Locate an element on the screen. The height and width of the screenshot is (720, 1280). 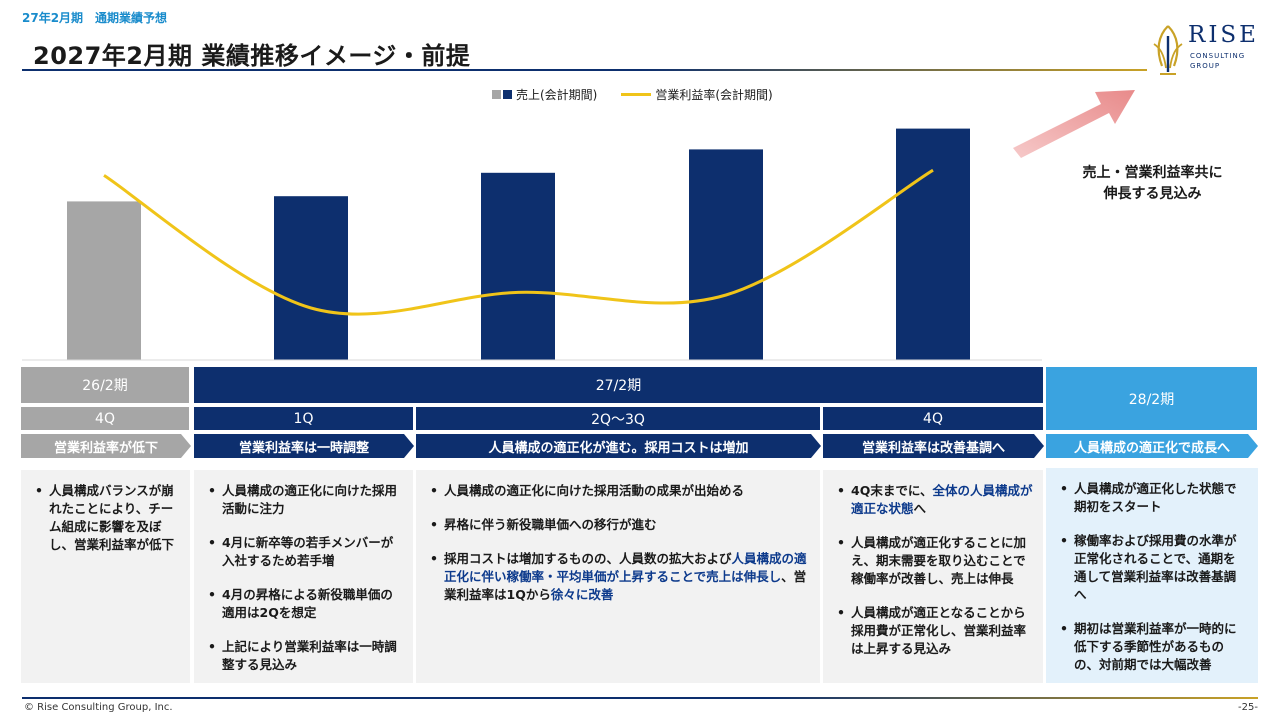
legend-swatch-grey is located at coordinates (496, 94).